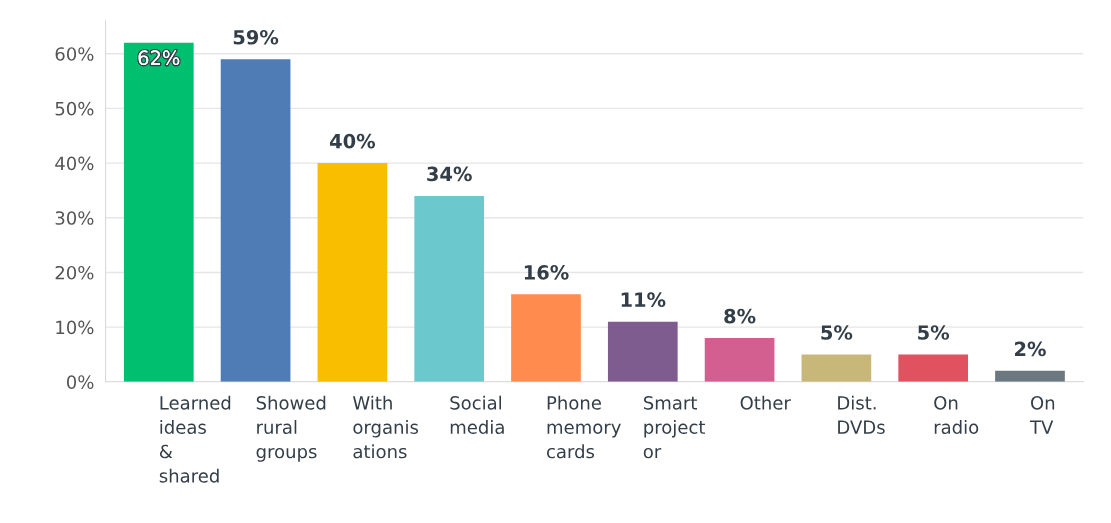 This screenshot has height=523, width=1111. I want to click on x-tick-label: On radio, so click(956, 415).